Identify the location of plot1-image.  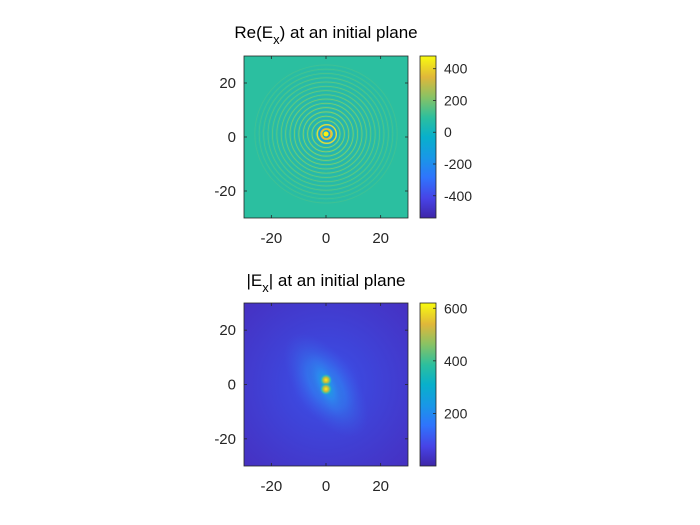
(326, 137).